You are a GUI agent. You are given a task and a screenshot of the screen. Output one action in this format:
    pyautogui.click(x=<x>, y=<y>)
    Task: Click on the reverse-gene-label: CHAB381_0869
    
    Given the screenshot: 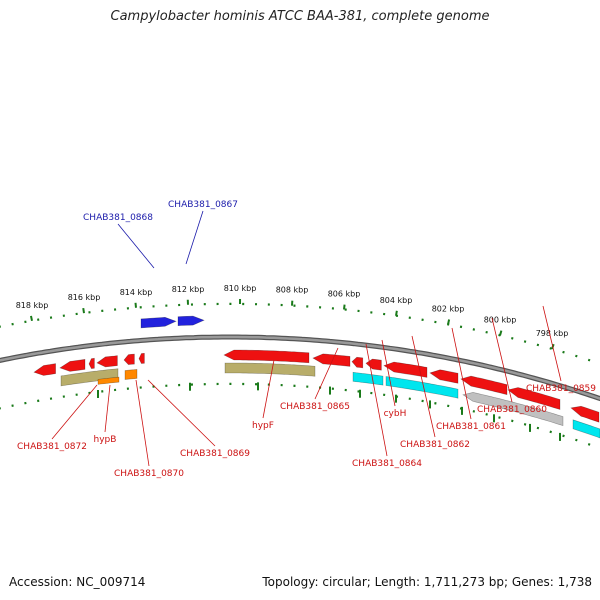 What is the action you would take?
    pyautogui.click(x=215, y=454)
    